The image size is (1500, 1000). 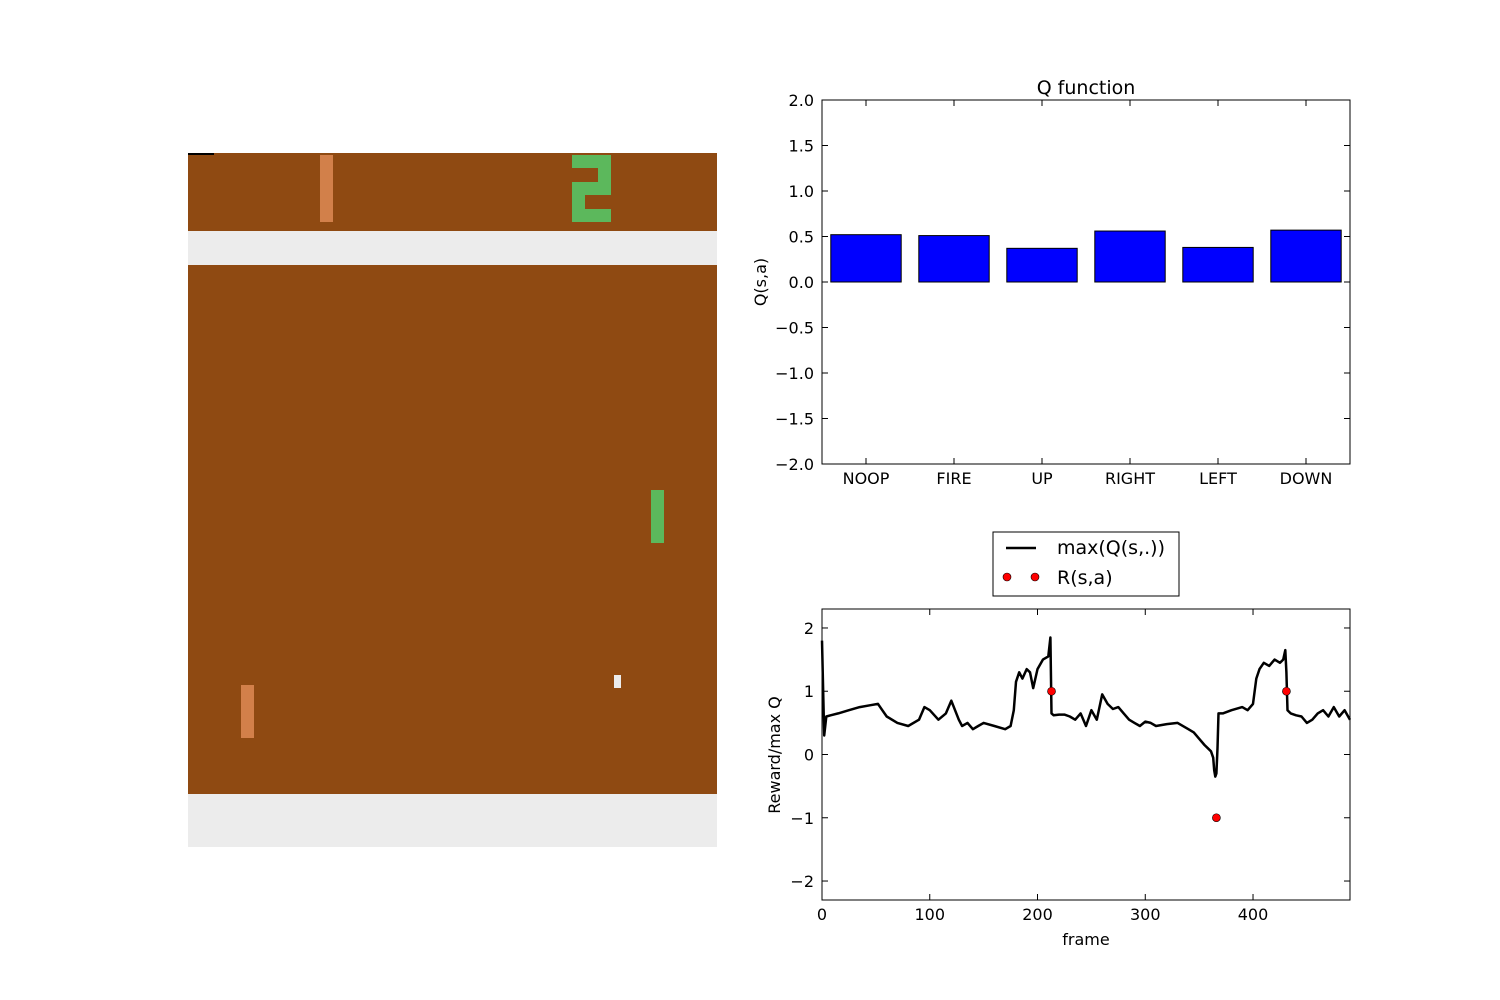 I want to click on x-tick-label: UP, so click(x=1042, y=478).